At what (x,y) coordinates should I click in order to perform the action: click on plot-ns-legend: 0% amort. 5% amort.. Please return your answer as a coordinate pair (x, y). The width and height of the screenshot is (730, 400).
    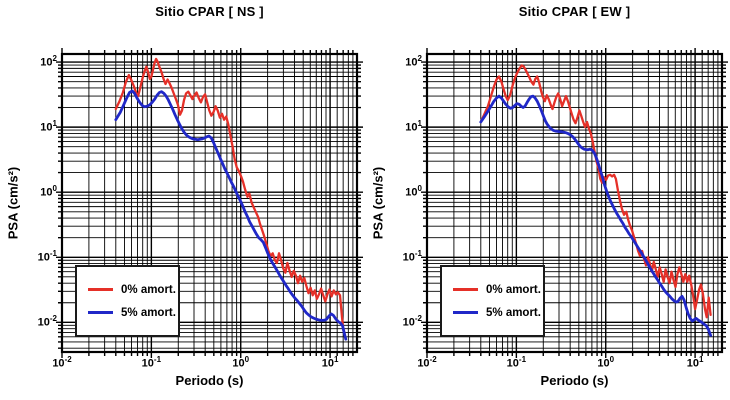
    Looking at the image, I should click on (127, 301).